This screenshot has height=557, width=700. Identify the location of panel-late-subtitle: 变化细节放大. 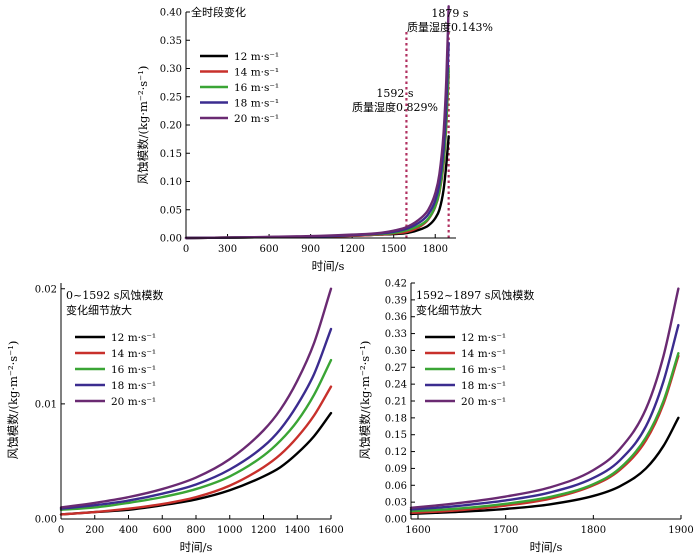
(449, 310).